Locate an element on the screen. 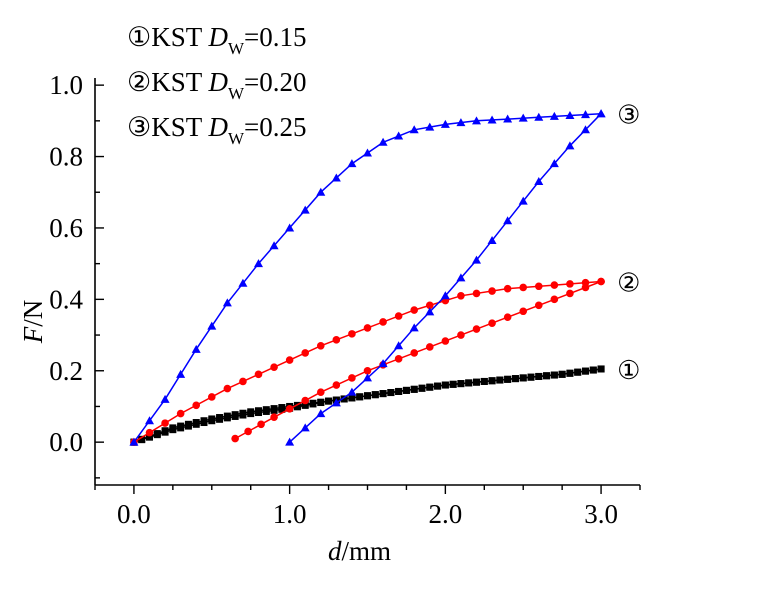  y-tick-label: 0.8 is located at coordinates (66, 157).